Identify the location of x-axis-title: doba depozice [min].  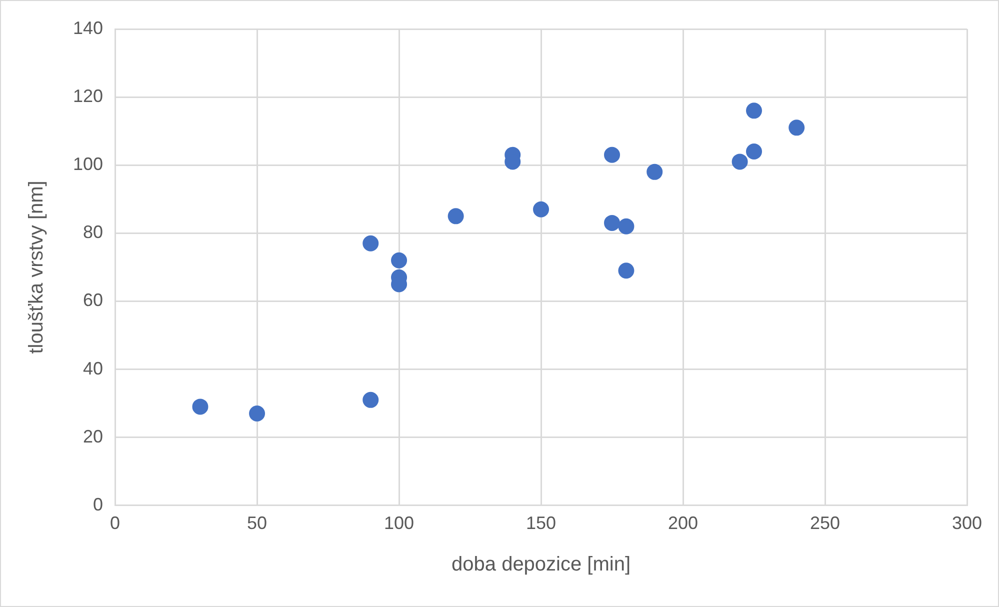
(541, 565).